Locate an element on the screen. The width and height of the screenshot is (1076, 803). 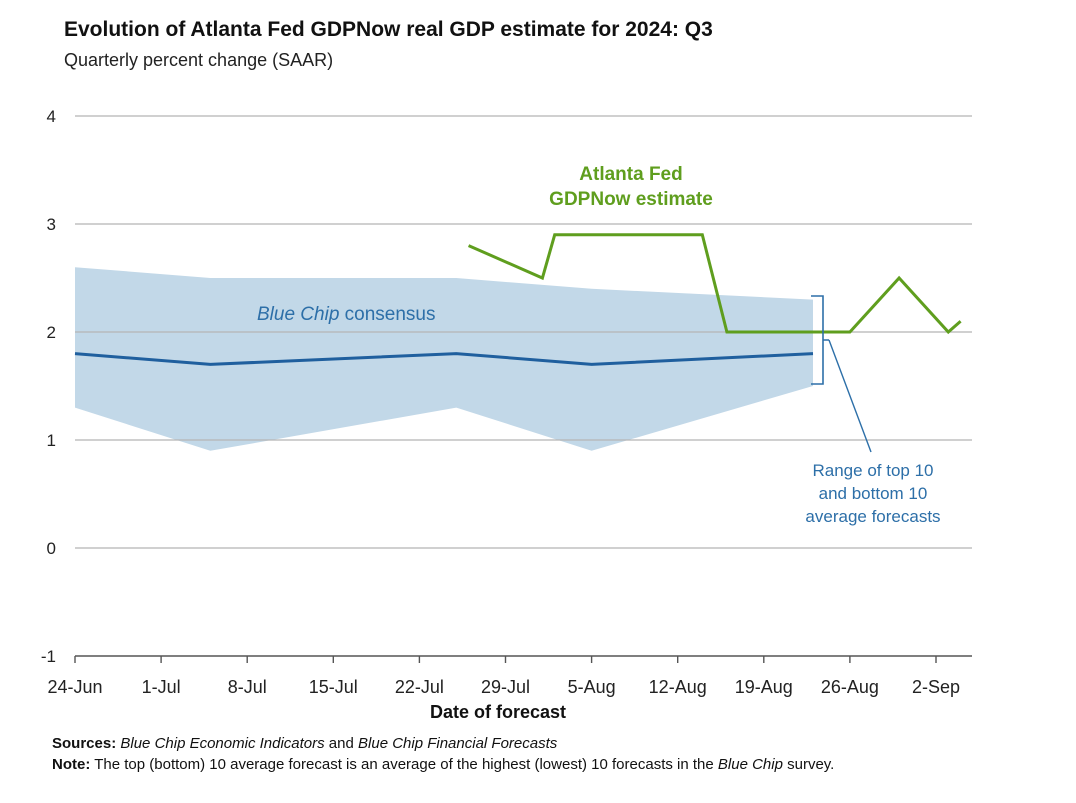
range-bracket is located at coordinates (820, 340).